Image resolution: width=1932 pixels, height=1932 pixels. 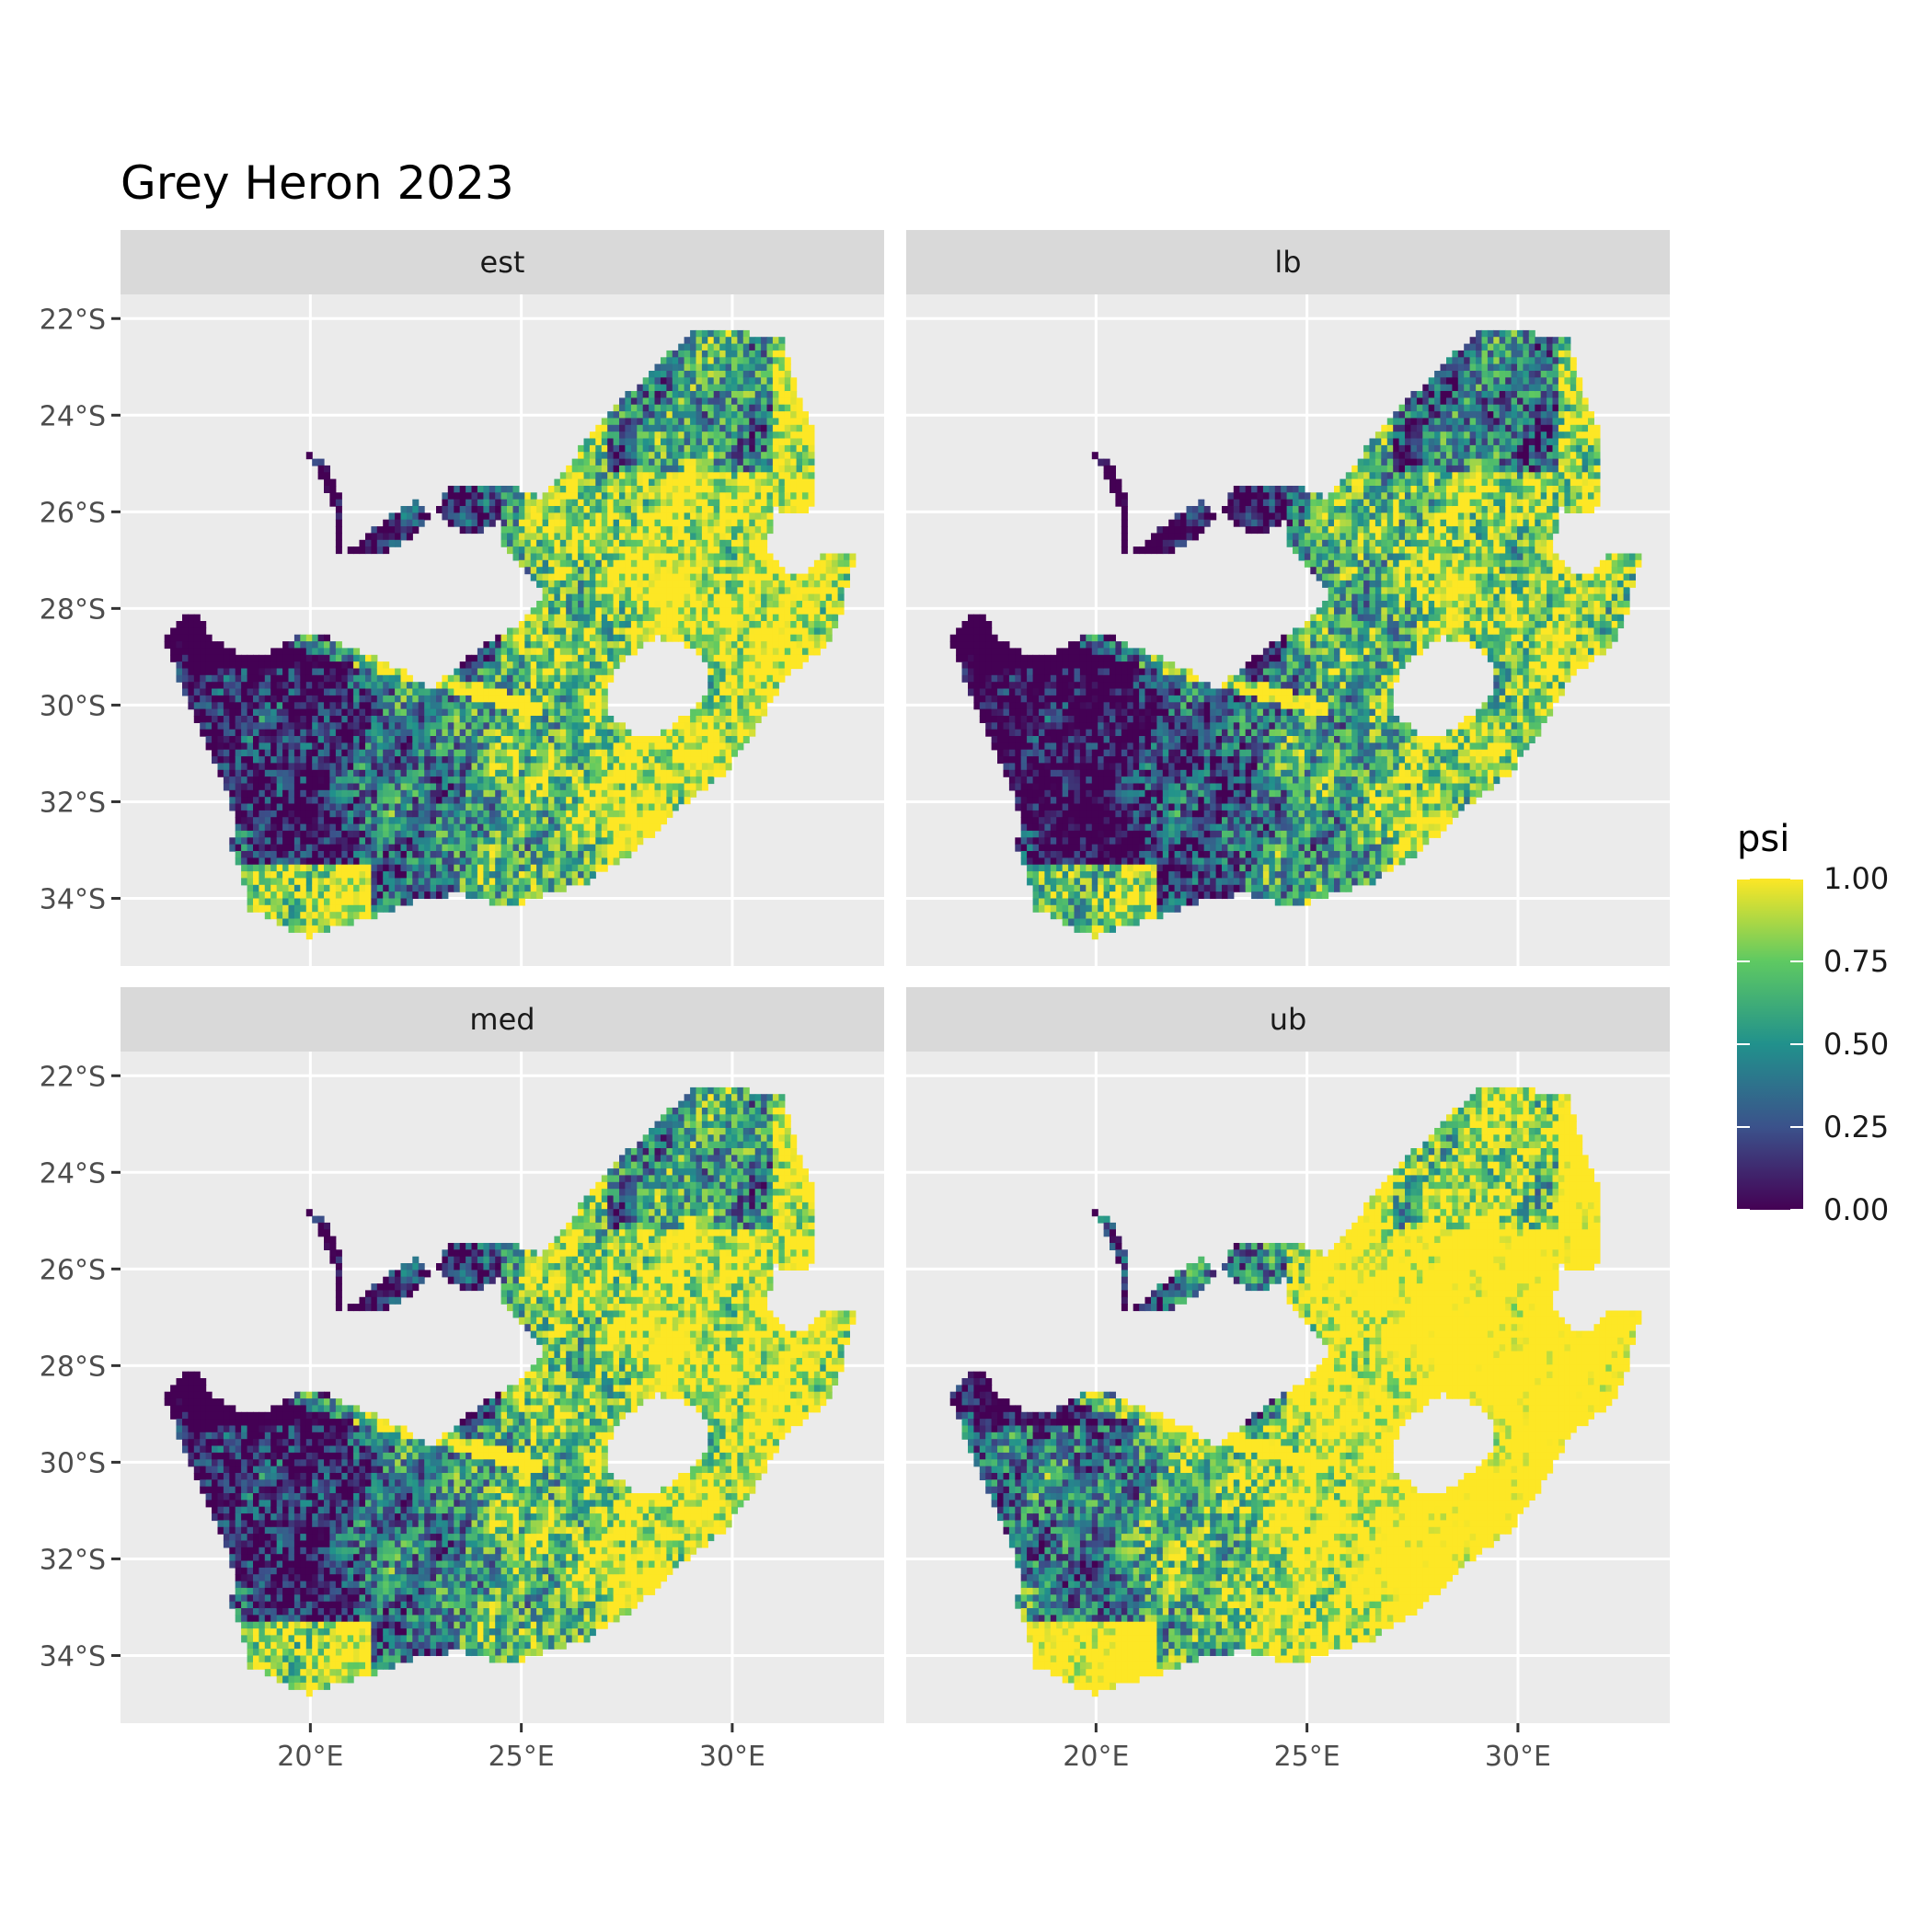 I want to click on strip-med, so click(x=502, y=1020).